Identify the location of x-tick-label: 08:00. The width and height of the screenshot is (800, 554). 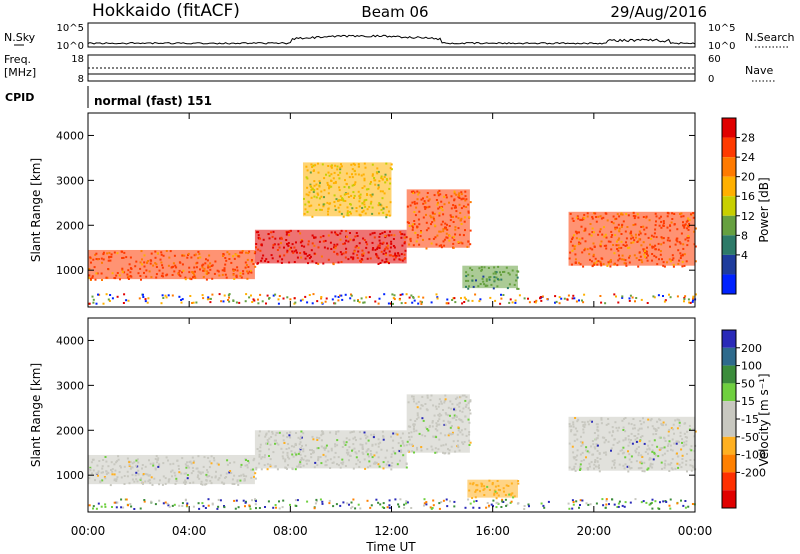
(290, 531).